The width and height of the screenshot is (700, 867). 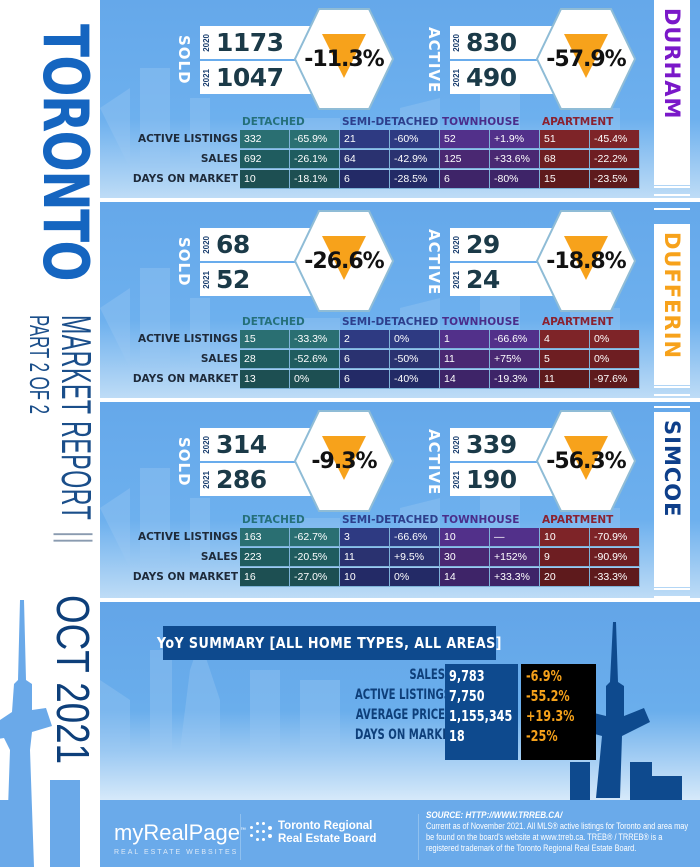 What do you see at coordinates (265, 159) in the screenshot?
I see `table-cell: 692` at bounding box center [265, 159].